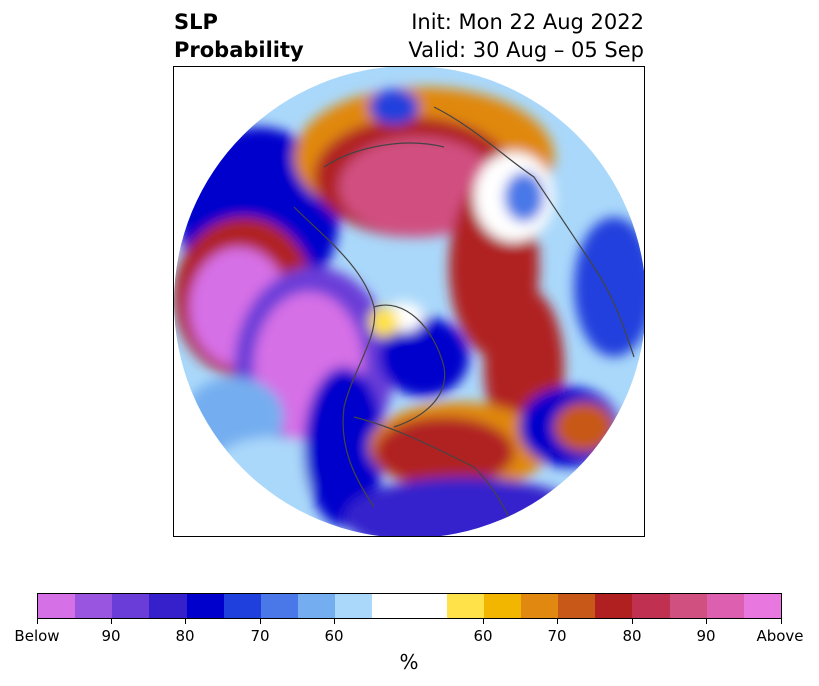  I want to click on title-product: Probability, so click(239, 50).